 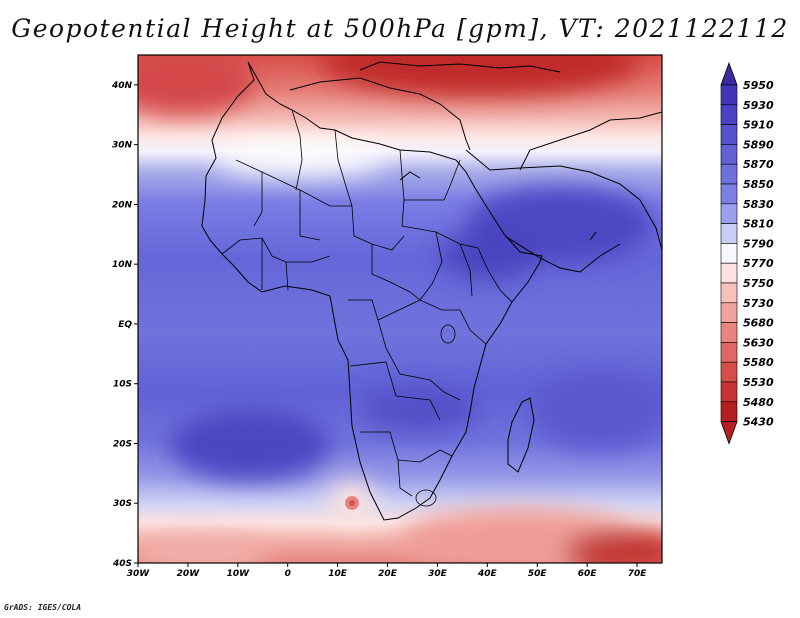 What do you see at coordinates (729, 433) in the screenshot?
I see `colorbar-bottom-arrow` at bounding box center [729, 433].